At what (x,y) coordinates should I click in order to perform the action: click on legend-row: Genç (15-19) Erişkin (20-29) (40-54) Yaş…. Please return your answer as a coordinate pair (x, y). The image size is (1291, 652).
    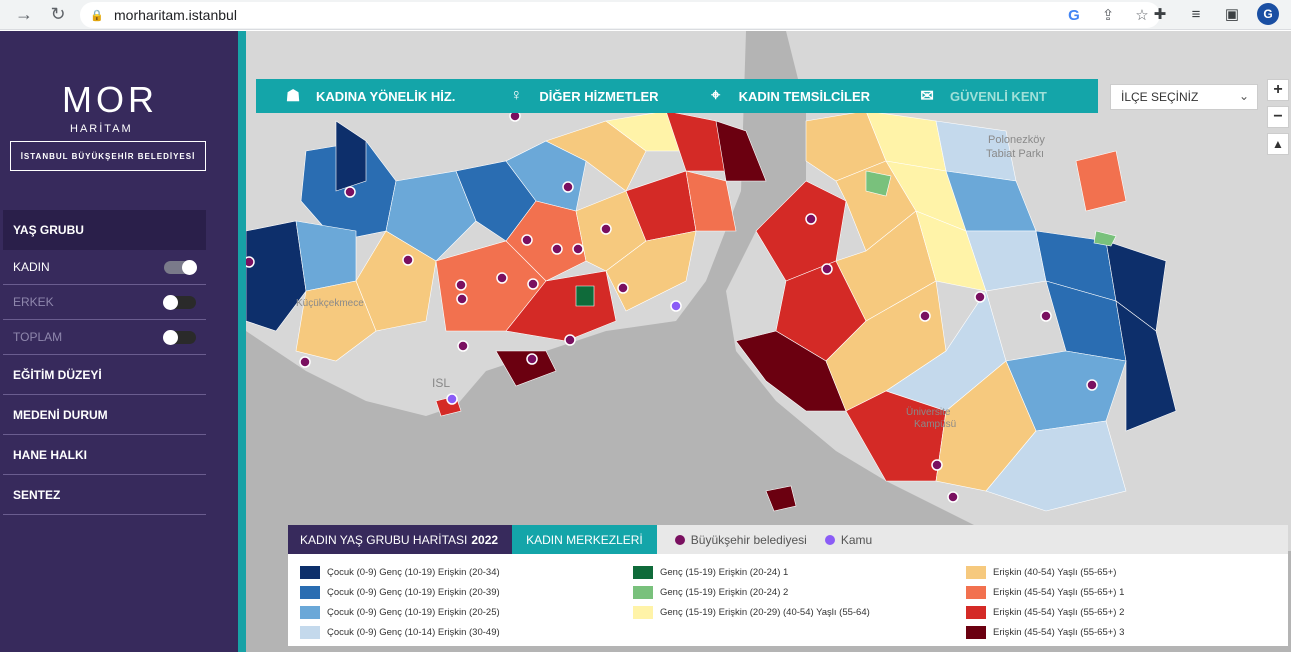
    Looking at the image, I should click on (751, 612).